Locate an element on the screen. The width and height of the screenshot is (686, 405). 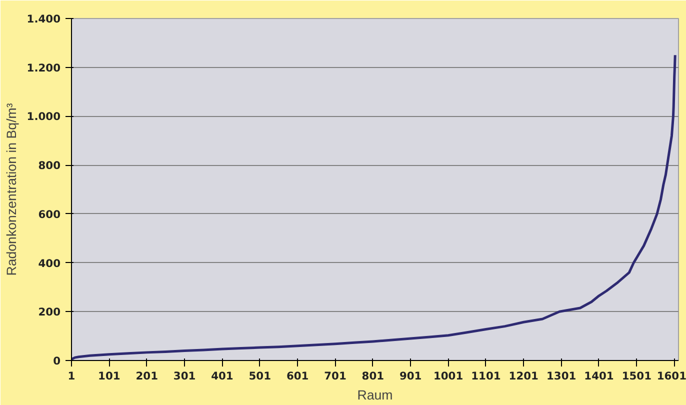
x-tick-label: 101 is located at coordinates (109, 376).